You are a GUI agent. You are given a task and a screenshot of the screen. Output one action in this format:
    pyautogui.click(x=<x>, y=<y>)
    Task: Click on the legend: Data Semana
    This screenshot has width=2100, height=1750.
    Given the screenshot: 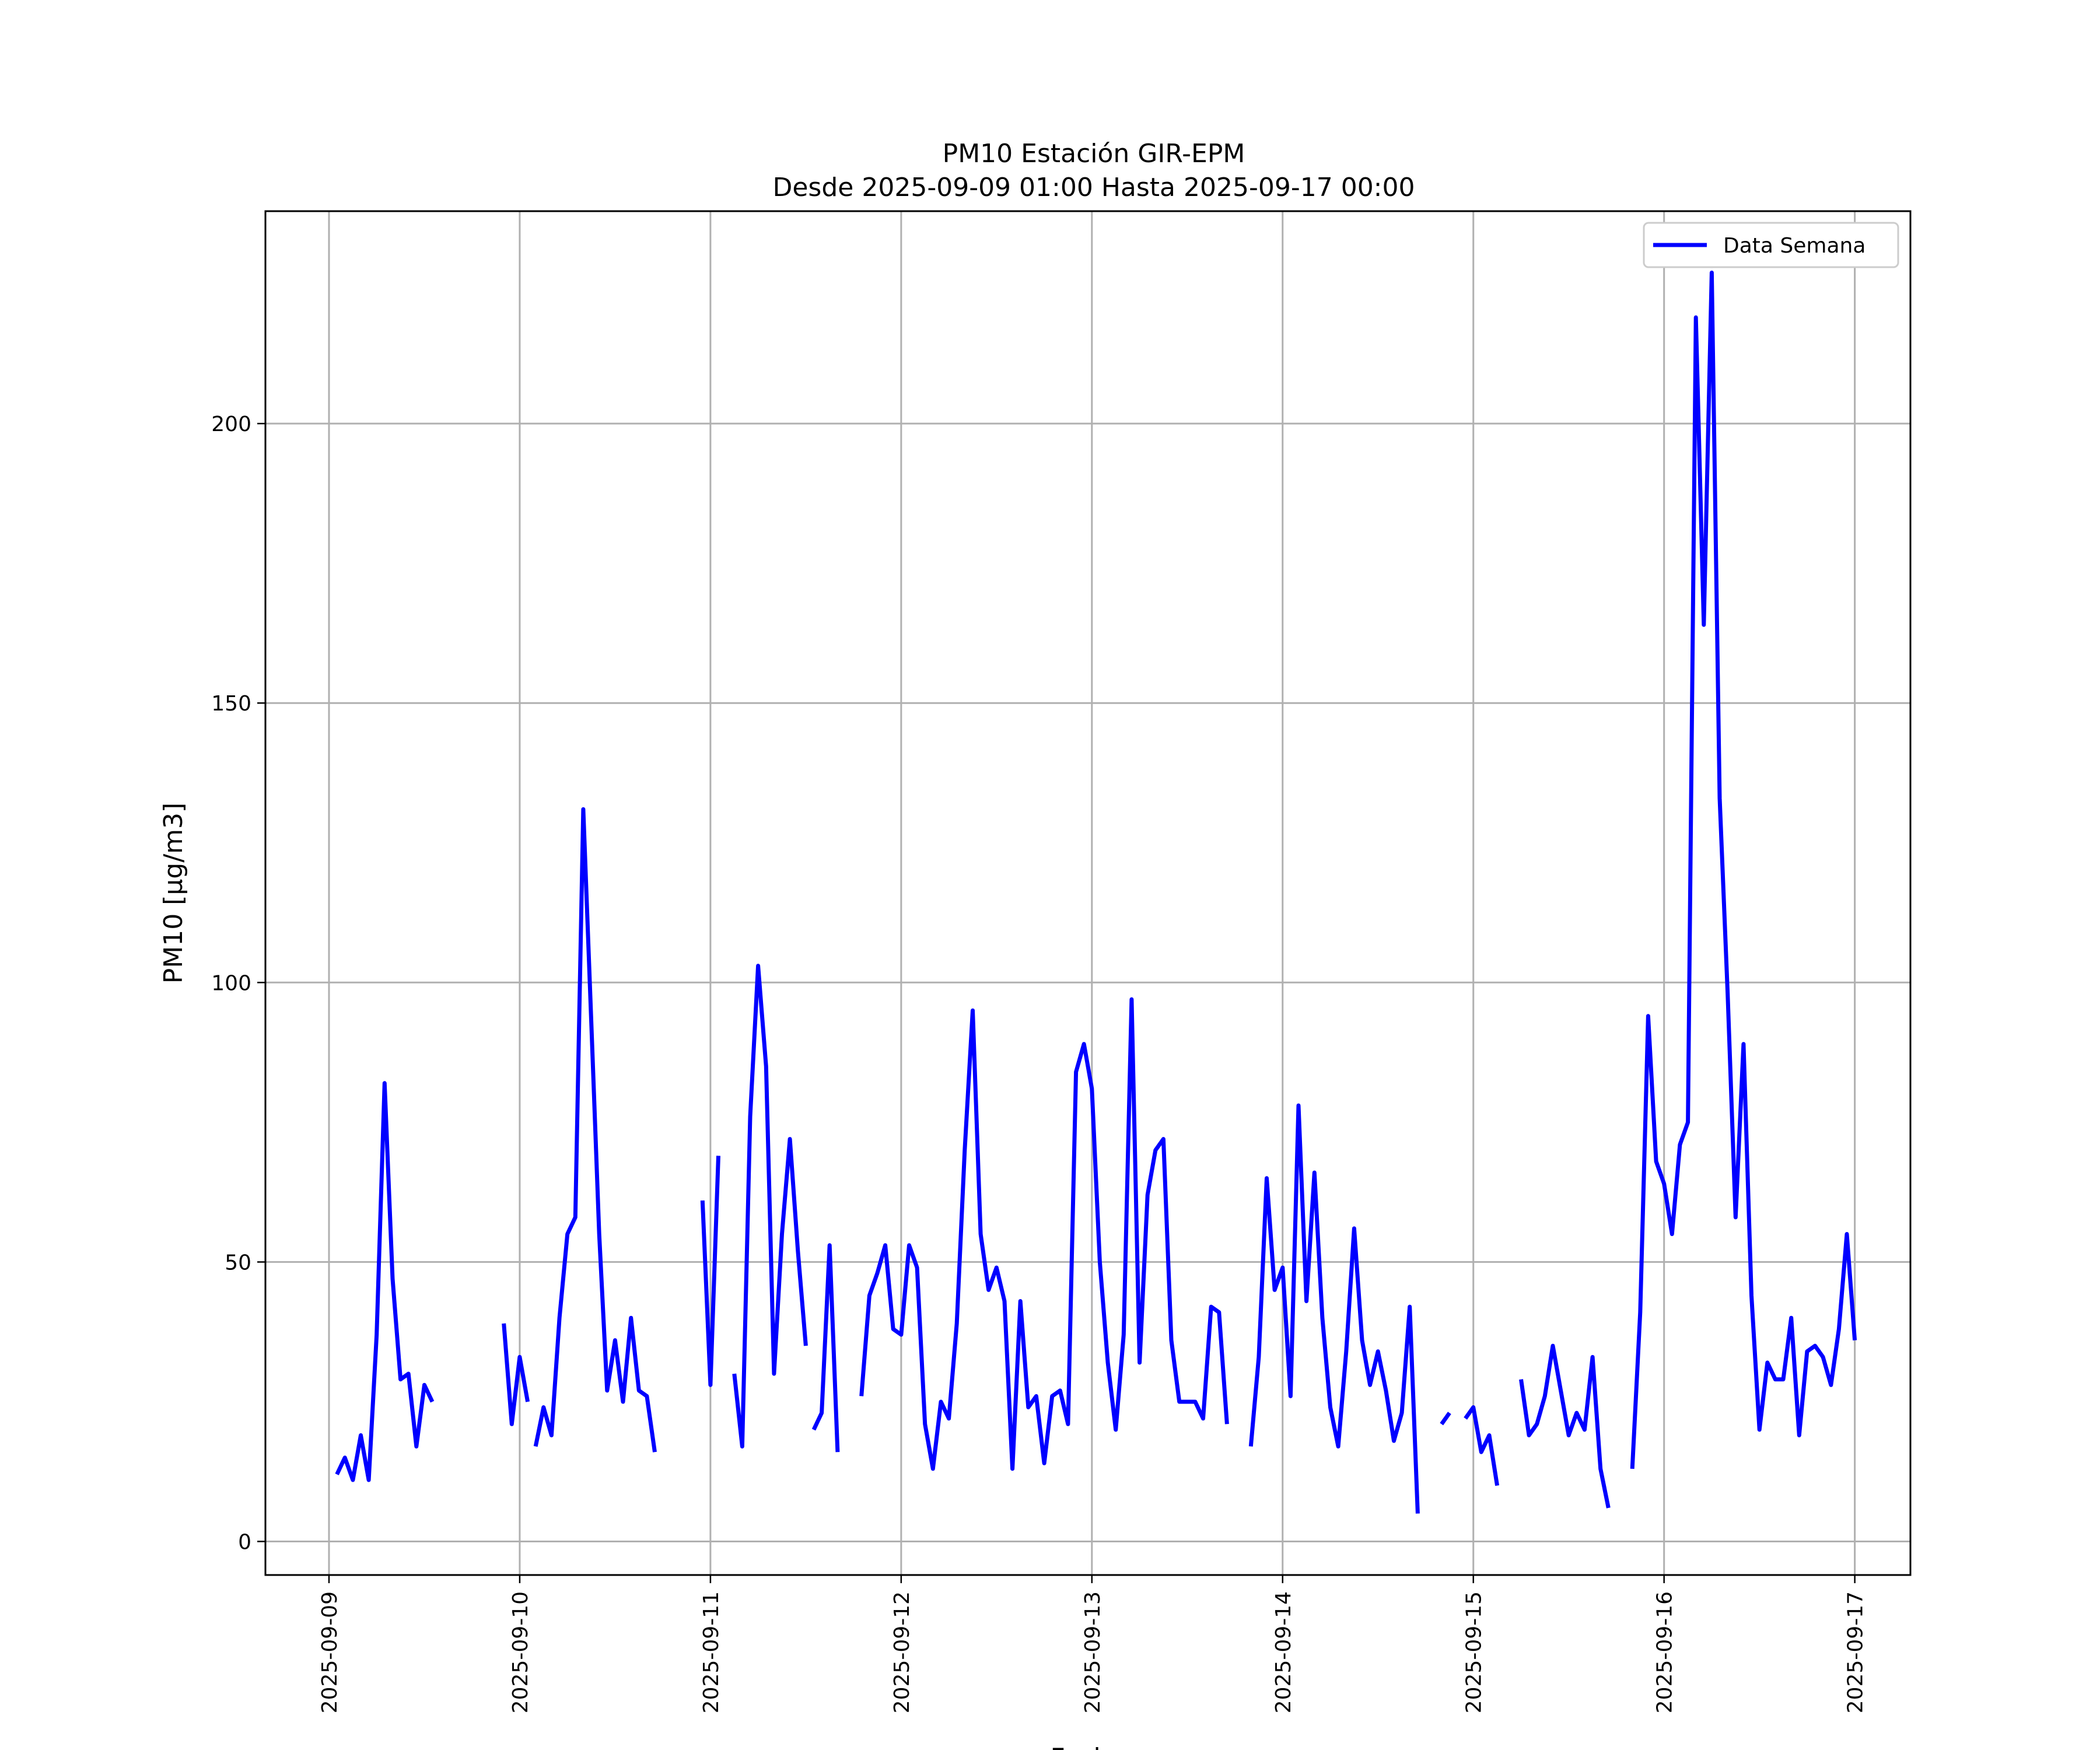 What is the action you would take?
    pyautogui.click(x=1771, y=245)
    